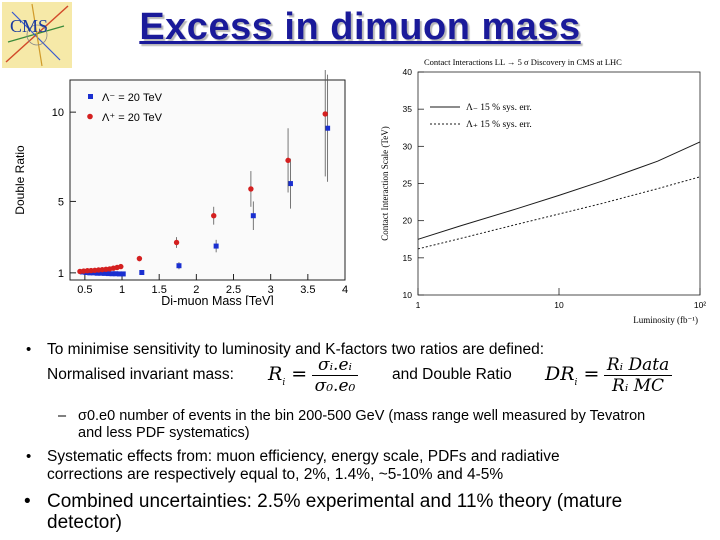  What do you see at coordinates (84, 290) in the screenshot?
I see `x-tick-label: 0.5` at bounding box center [84, 290].